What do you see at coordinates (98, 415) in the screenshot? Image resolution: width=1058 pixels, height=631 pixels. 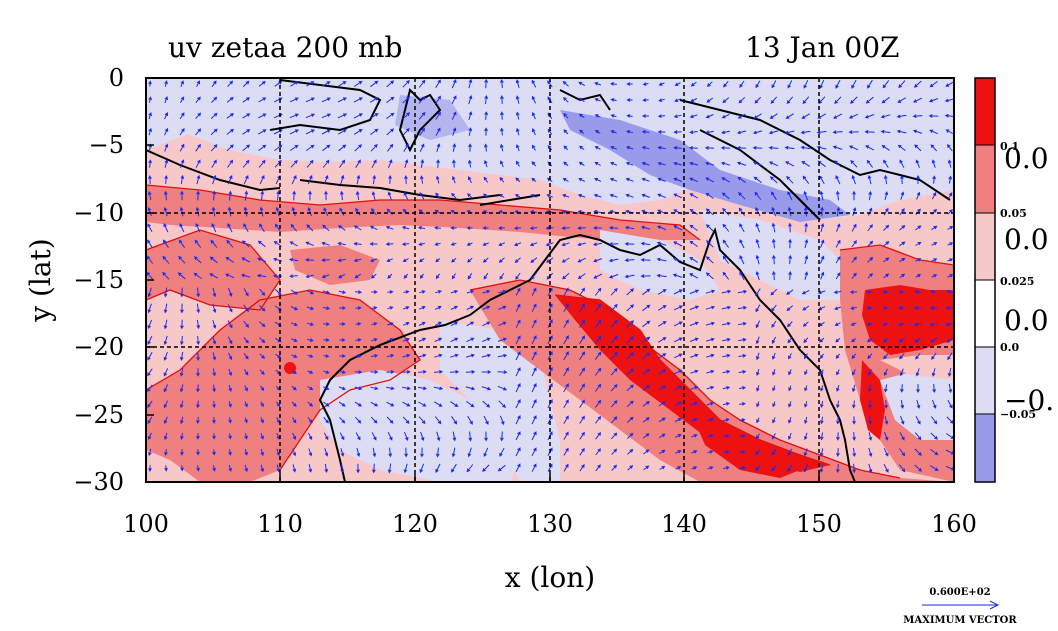 I see `y-tick-label: −25` at bounding box center [98, 415].